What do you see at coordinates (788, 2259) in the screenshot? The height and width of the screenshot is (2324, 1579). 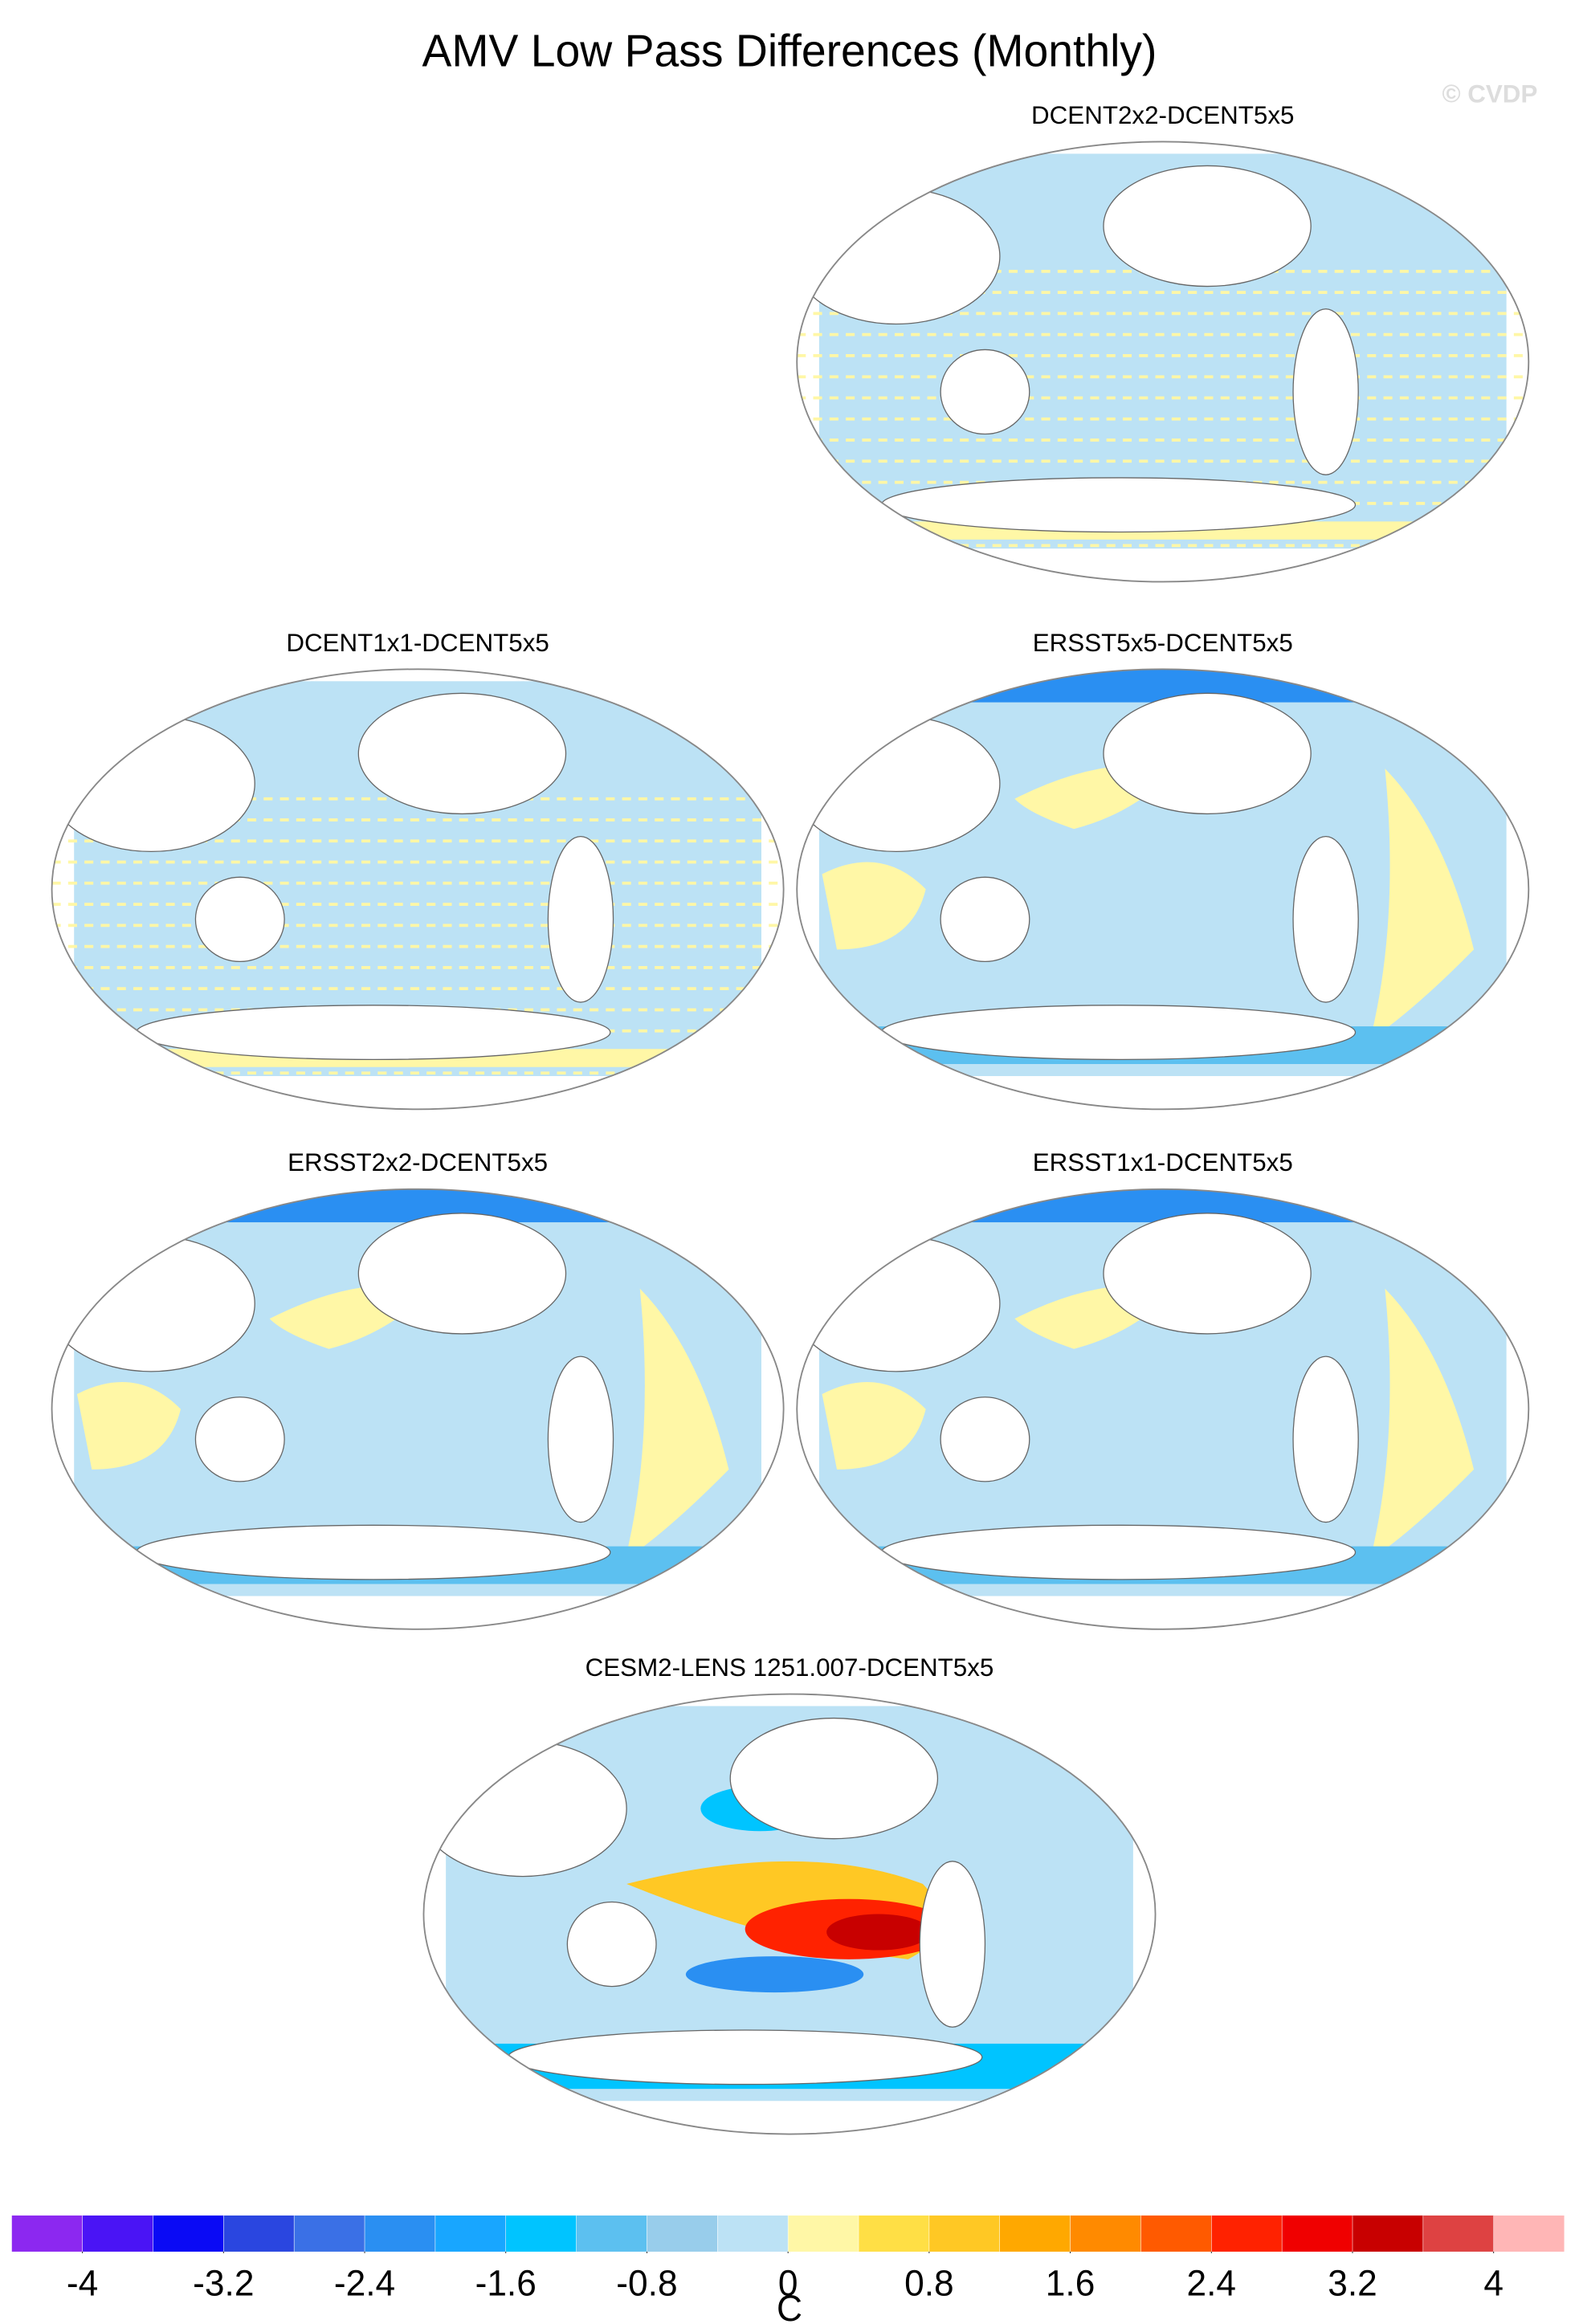 I see `colorbar: -4 -3.2 -2.4 -1.6 -0.8 0 0.8 1.6 2.4 3.2 4` at bounding box center [788, 2259].